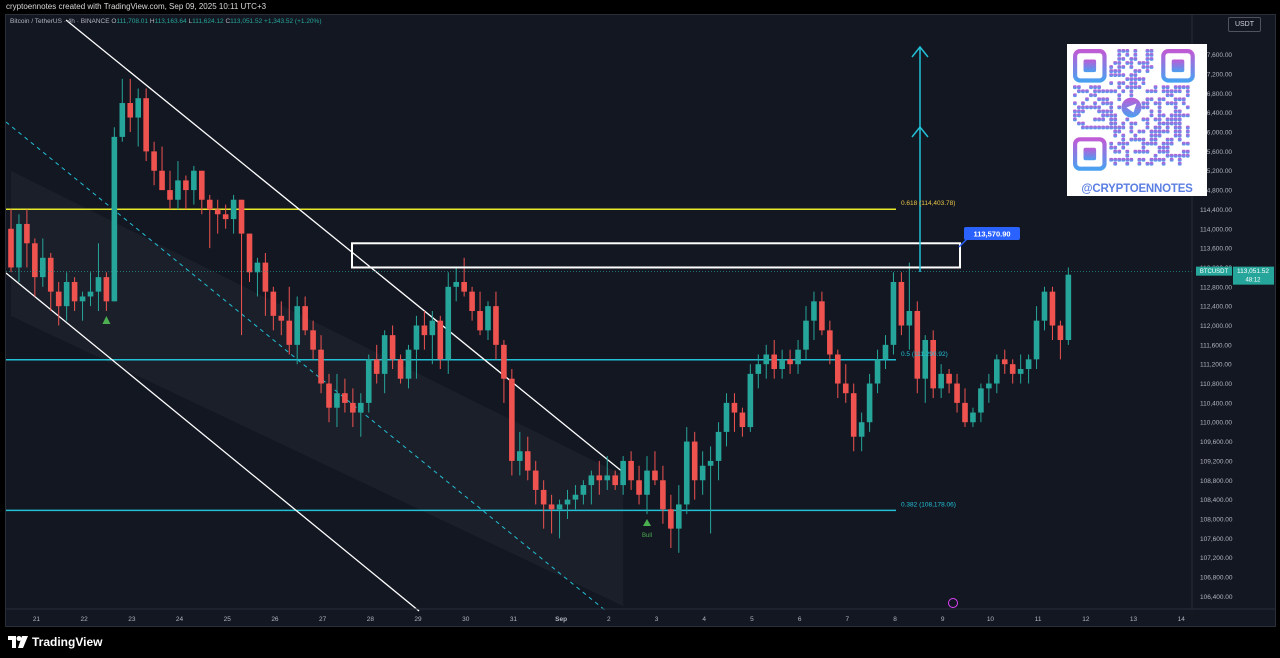 This screenshot has height=658, width=1280. I want to click on tradingview-logo: TradingView, so click(55, 642).